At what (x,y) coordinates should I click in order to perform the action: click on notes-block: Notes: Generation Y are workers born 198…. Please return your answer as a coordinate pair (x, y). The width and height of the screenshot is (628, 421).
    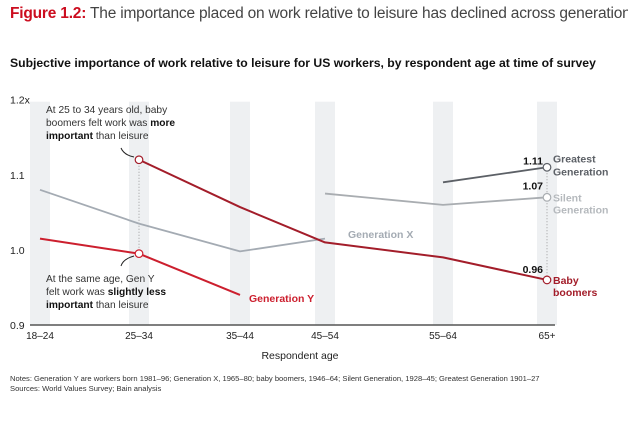
    Looking at the image, I should click on (275, 384).